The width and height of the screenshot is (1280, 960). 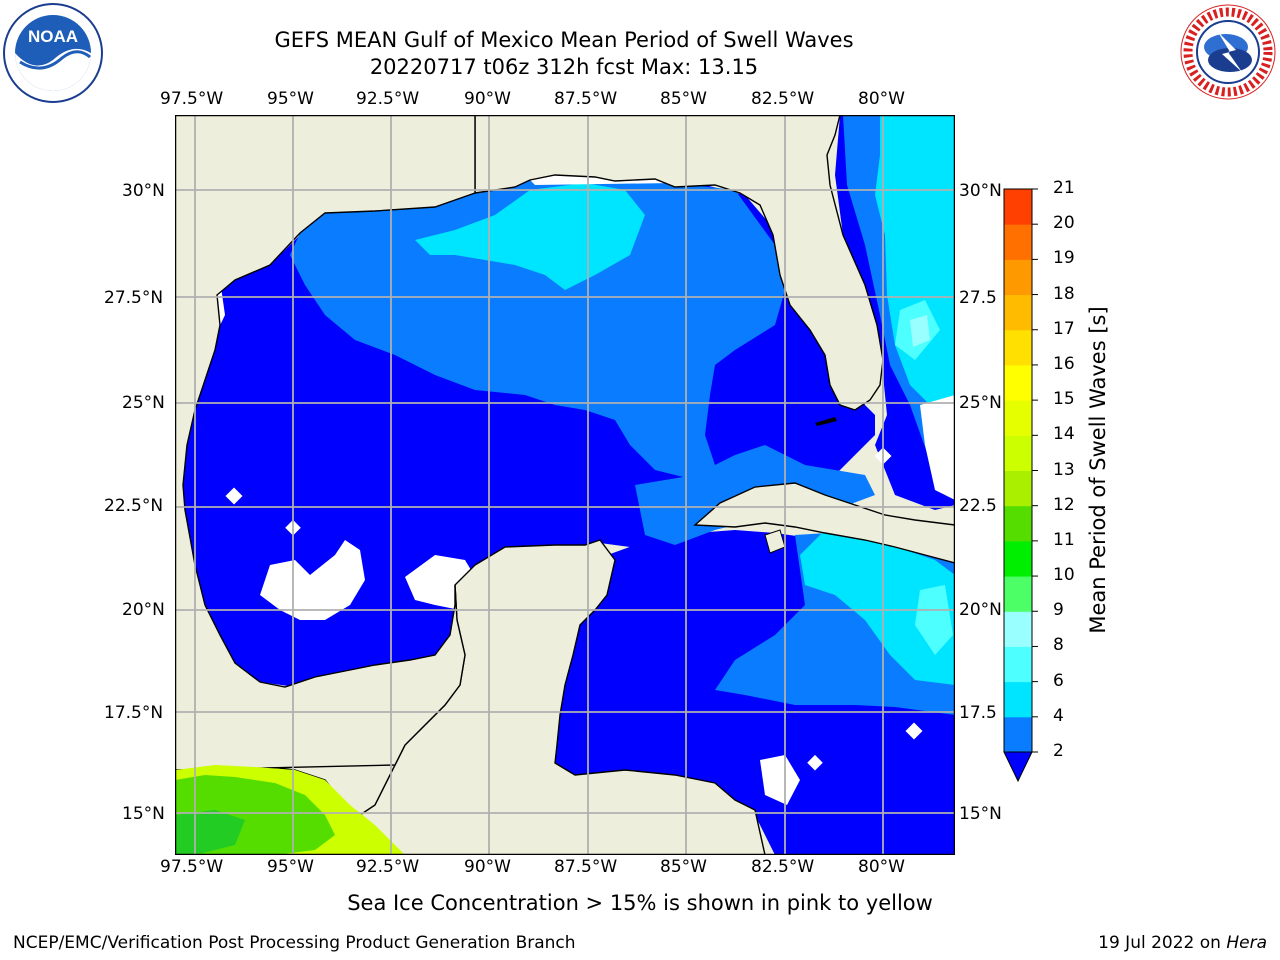 What do you see at coordinates (1064, 504) in the screenshot?
I see `colorbar-tick-label: 12` at bounding box center [1064, 504].